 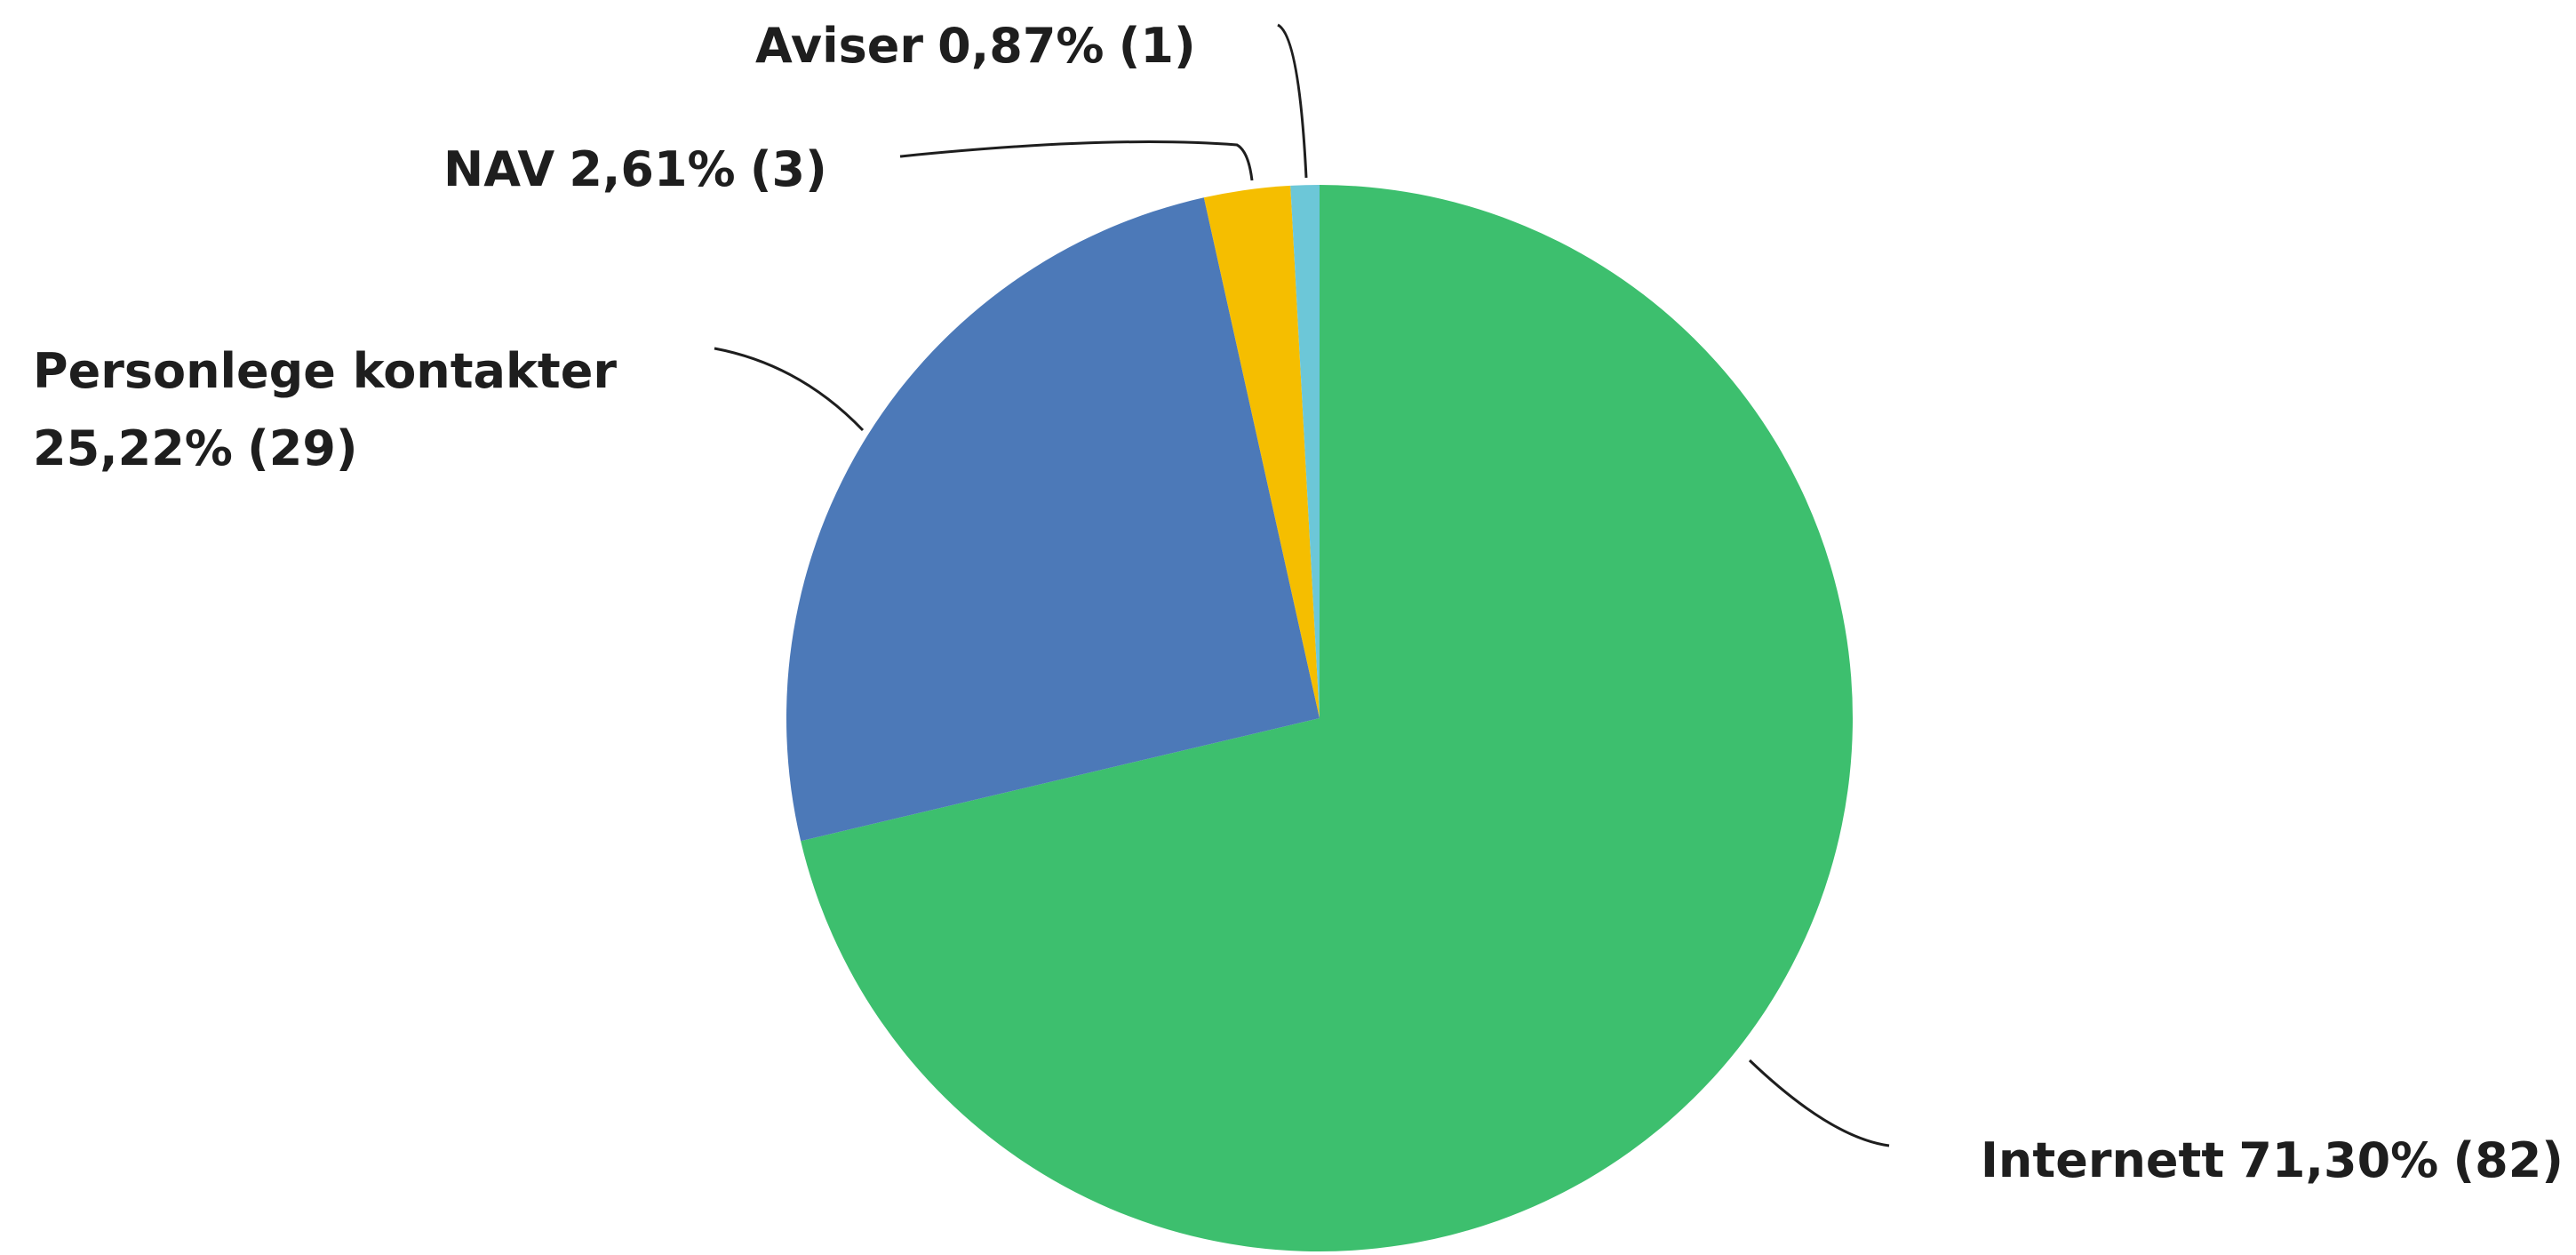 I want to click on label-part: (29), so click(x=302, y=448).